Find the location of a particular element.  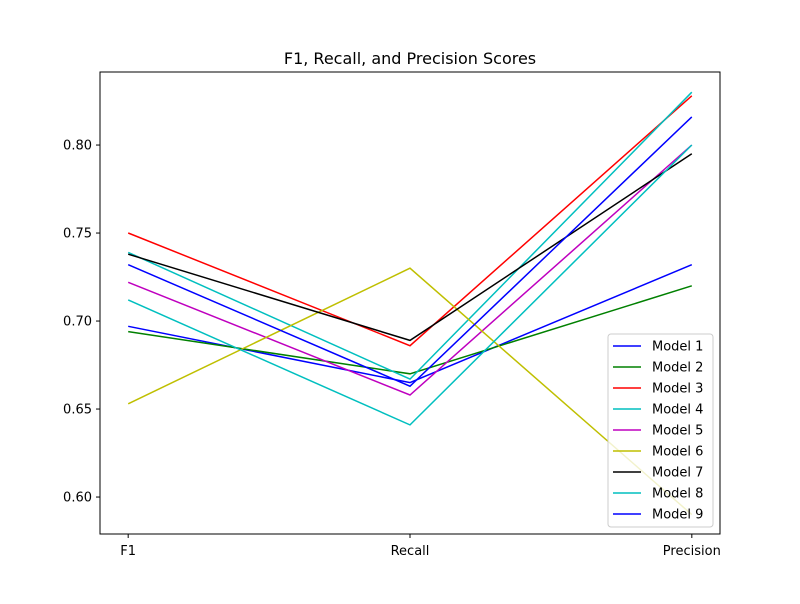

y-tick-label: 0.80 is located at coordinates (77, 146).